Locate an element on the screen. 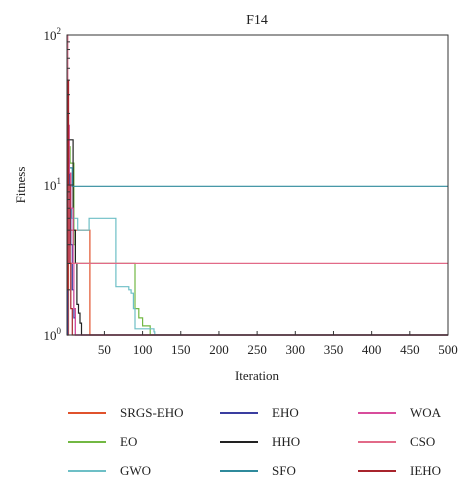 The height and width of the screenshot is (491, 474). x-tick-label-4: 250 is located at coordinates (257, 349).